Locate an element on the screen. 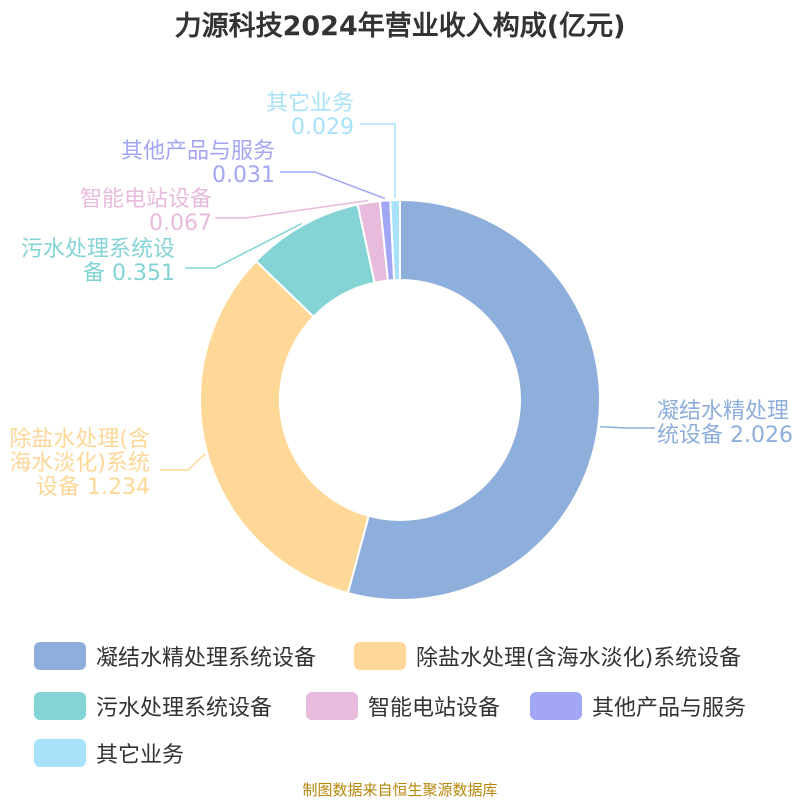 This screenshot has height=800, width=800. legend-label-3: 污水处理系统设备 is located at coordinates (184, 708).